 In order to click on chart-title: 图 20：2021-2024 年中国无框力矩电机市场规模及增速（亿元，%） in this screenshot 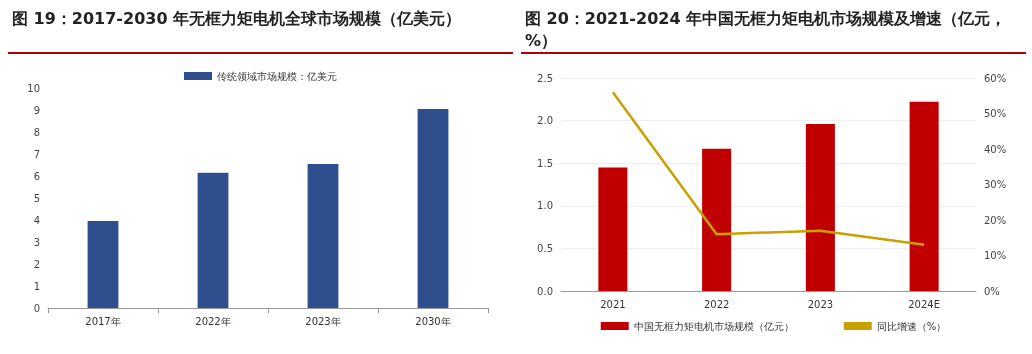, I will do `click(773, 31)`.